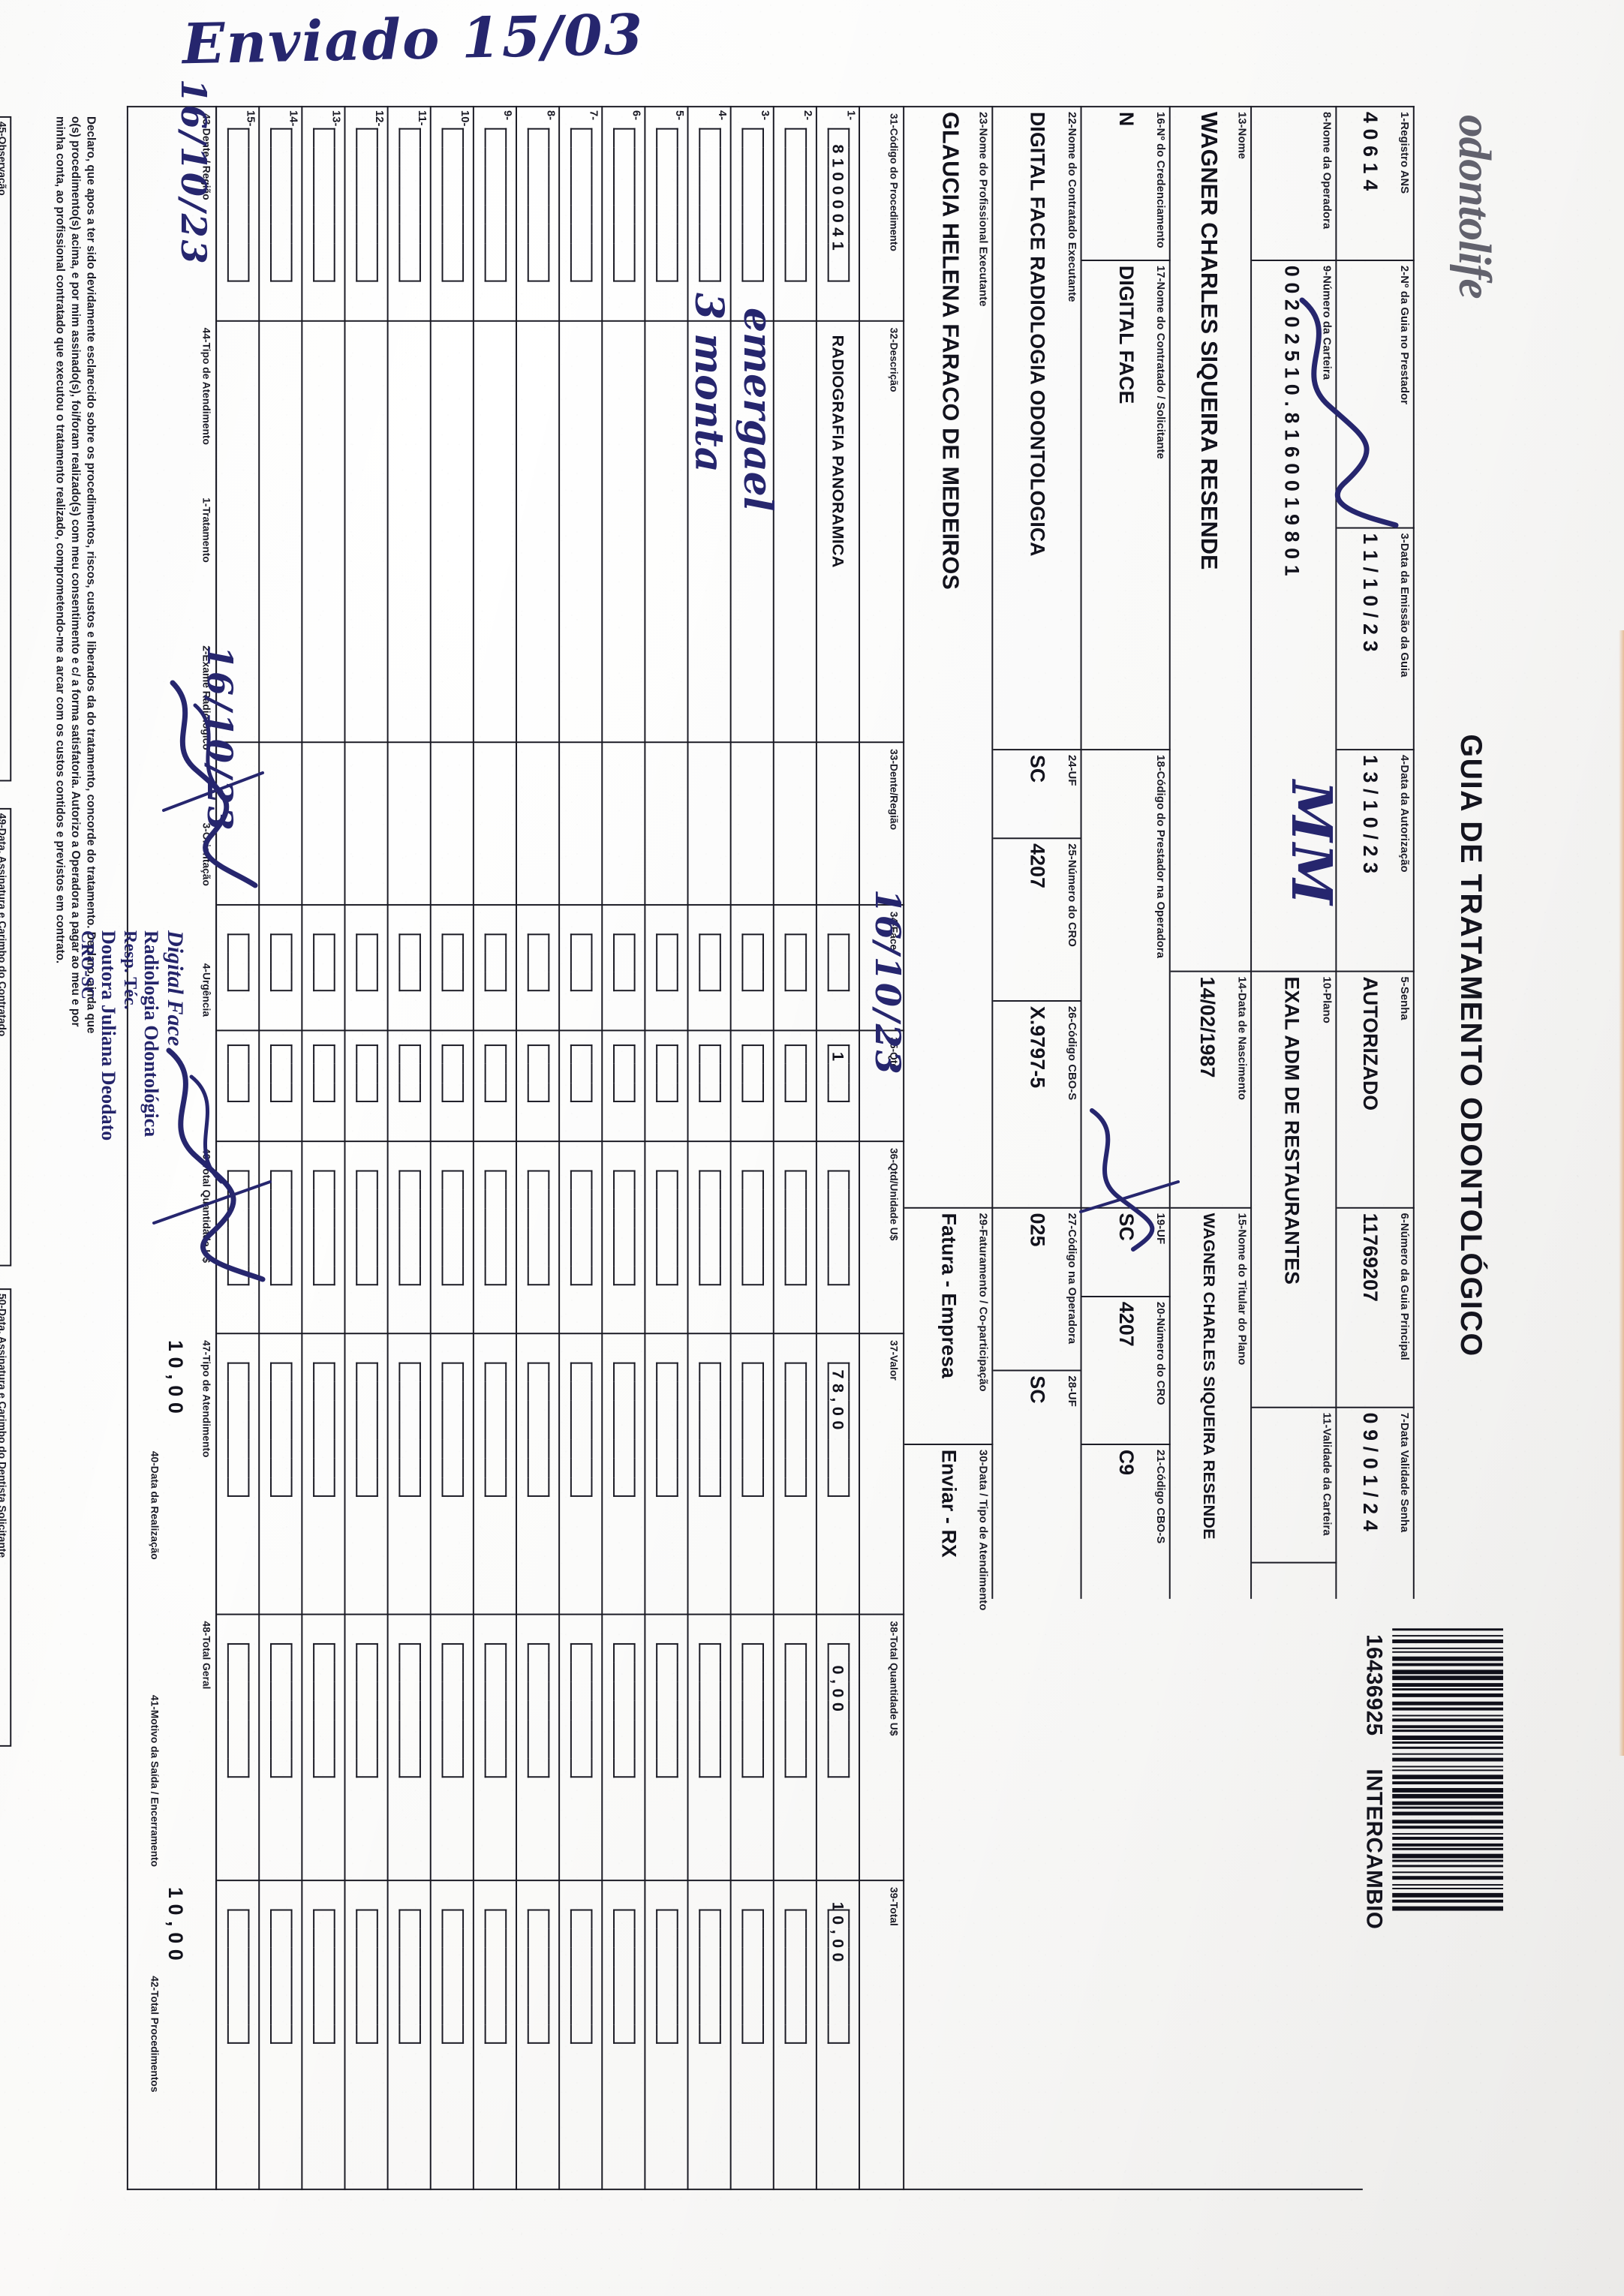 This screenshot has height=2296, width=1624. I want to click on barcode-number: 16436925, so click(1374, 1685).